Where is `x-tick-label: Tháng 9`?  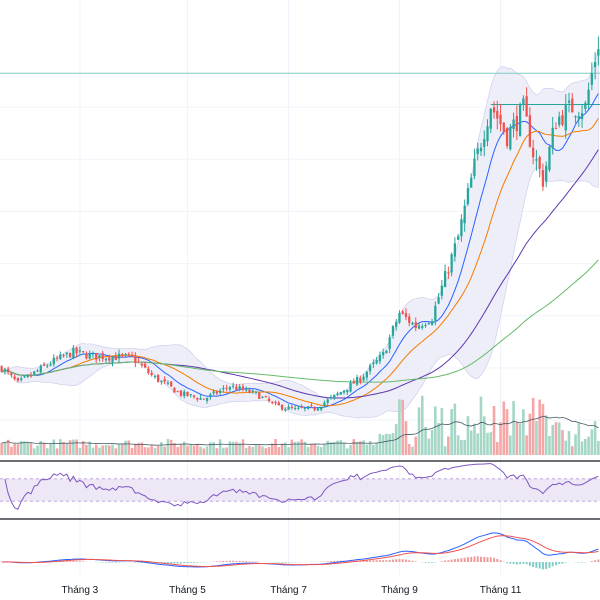
x-tick-label: Tháng 9 is located at coordinates (399, 590).